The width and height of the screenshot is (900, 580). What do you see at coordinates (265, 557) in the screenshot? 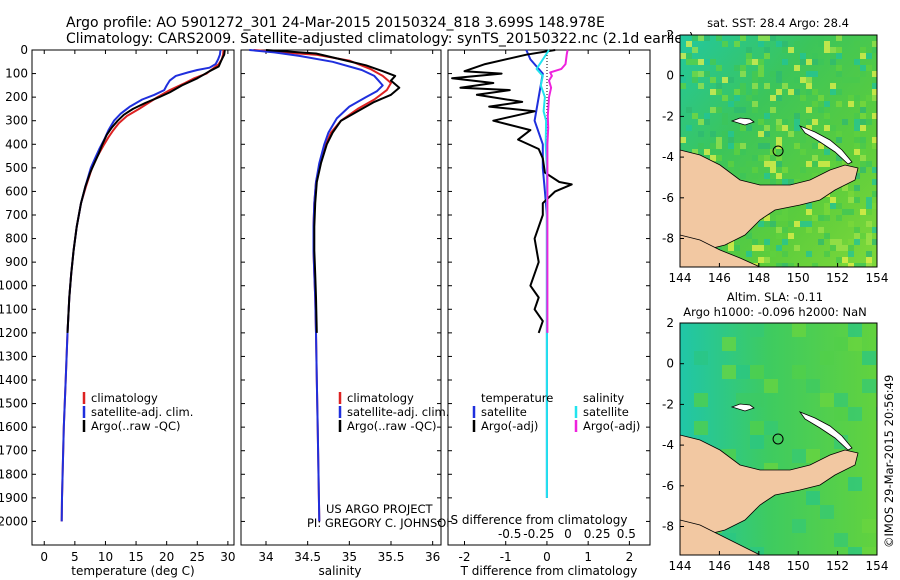
I see `x-tick-label: 34` at bounding box center [265, 557].